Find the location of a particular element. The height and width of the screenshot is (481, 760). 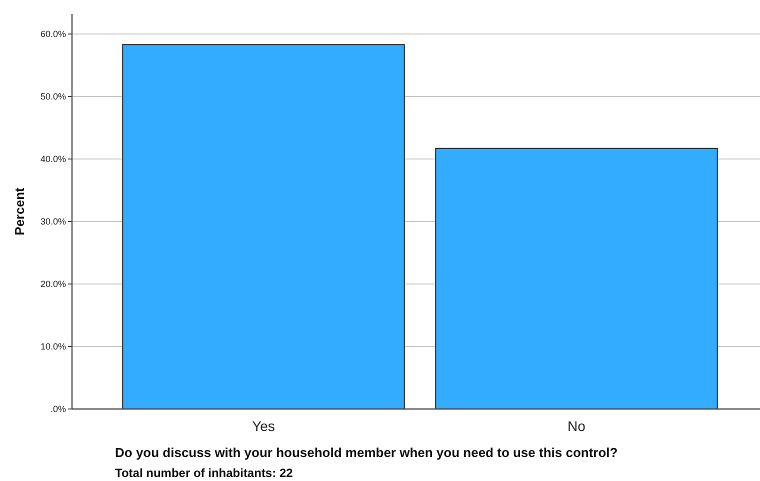

y-tick-label: 60.0% is located at coordinates (53, 34).